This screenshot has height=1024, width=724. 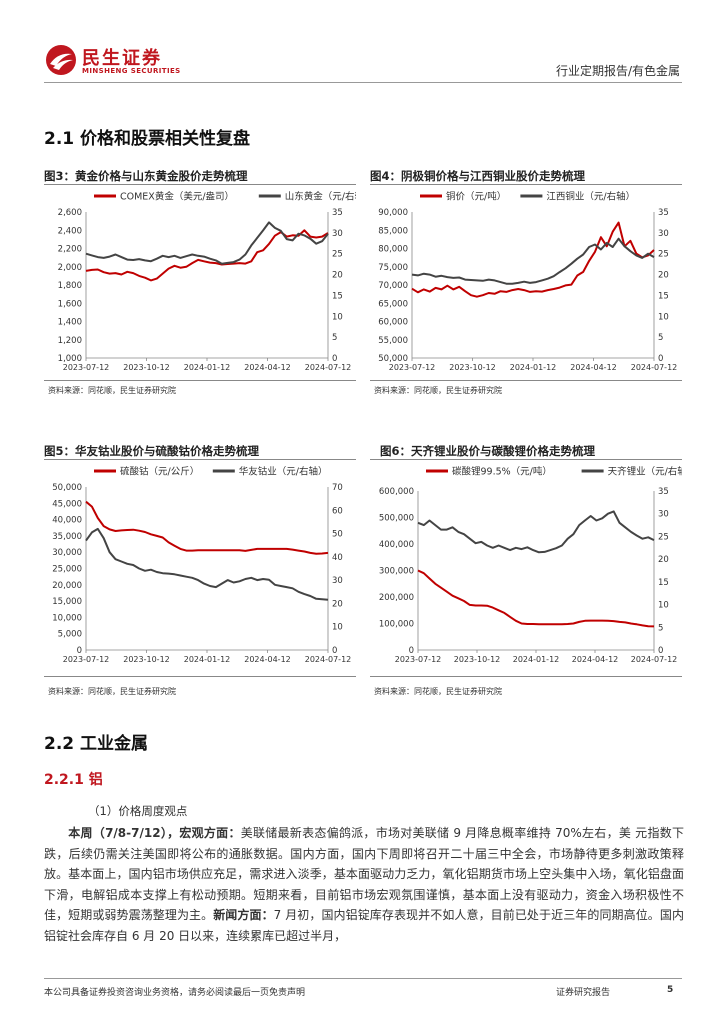 I want to click on legend-label: 铜价（元/吨）, so click(x=476, y=197).